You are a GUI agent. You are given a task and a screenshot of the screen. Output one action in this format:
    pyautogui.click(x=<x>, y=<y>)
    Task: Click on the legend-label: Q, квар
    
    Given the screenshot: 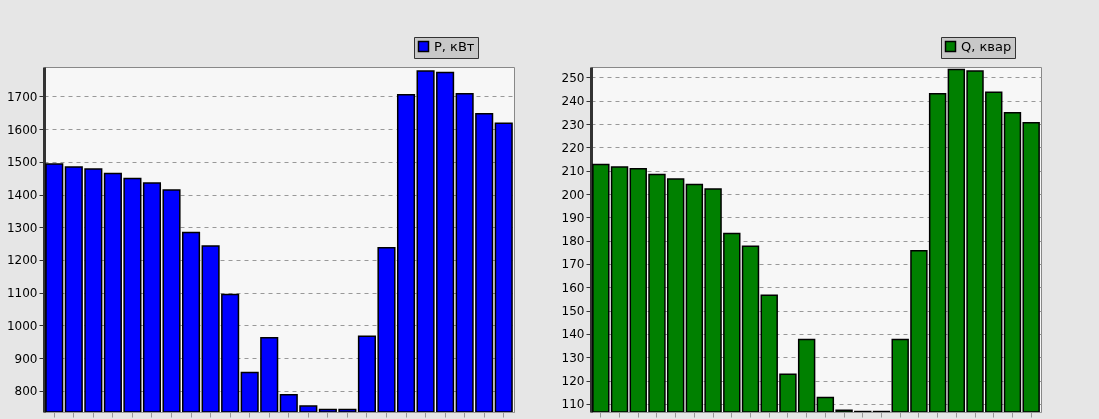 What is the action you would take?
    pyautogui.click(x=986, y=46)
    